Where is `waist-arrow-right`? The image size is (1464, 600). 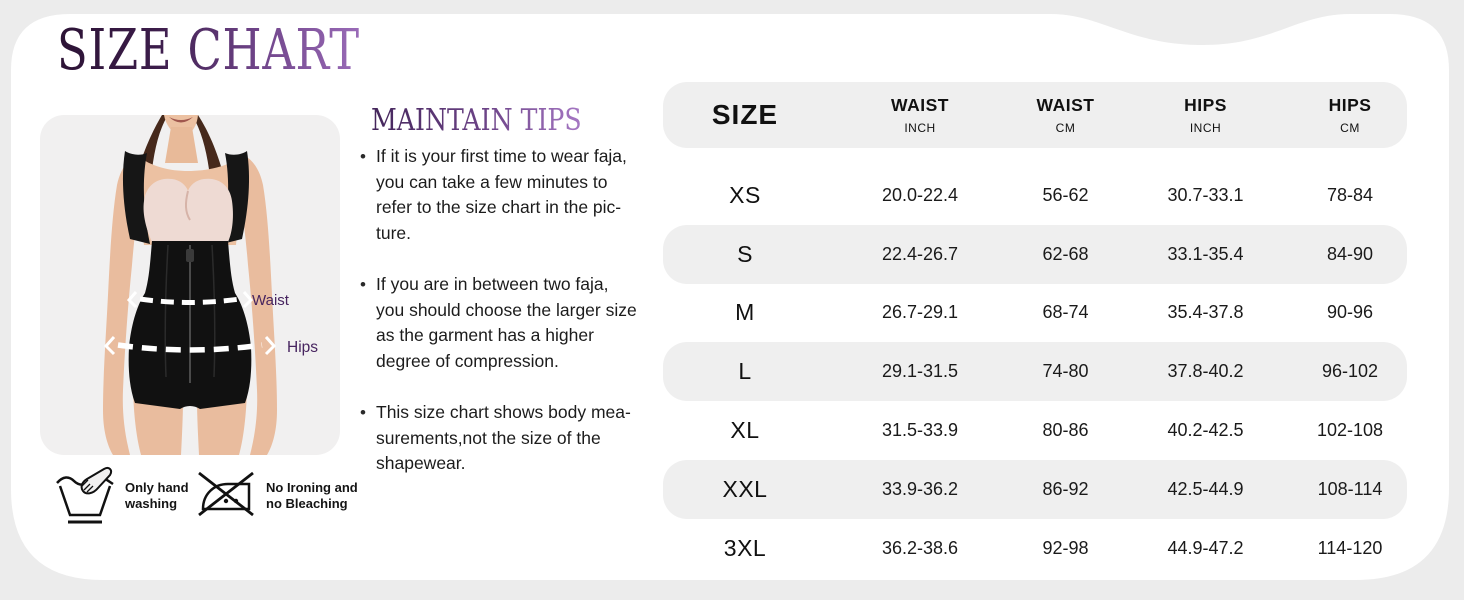 waist-arrow-right is located at coordinates (248, 300).